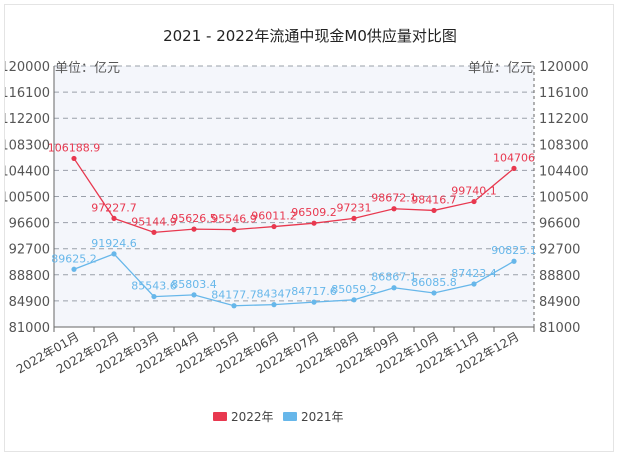 The width and height of the screenshot is (620, 458). Describe the element at coordinates (27, 67) in the screenshot. I see `y-tick-label-left: 120000` at that location.